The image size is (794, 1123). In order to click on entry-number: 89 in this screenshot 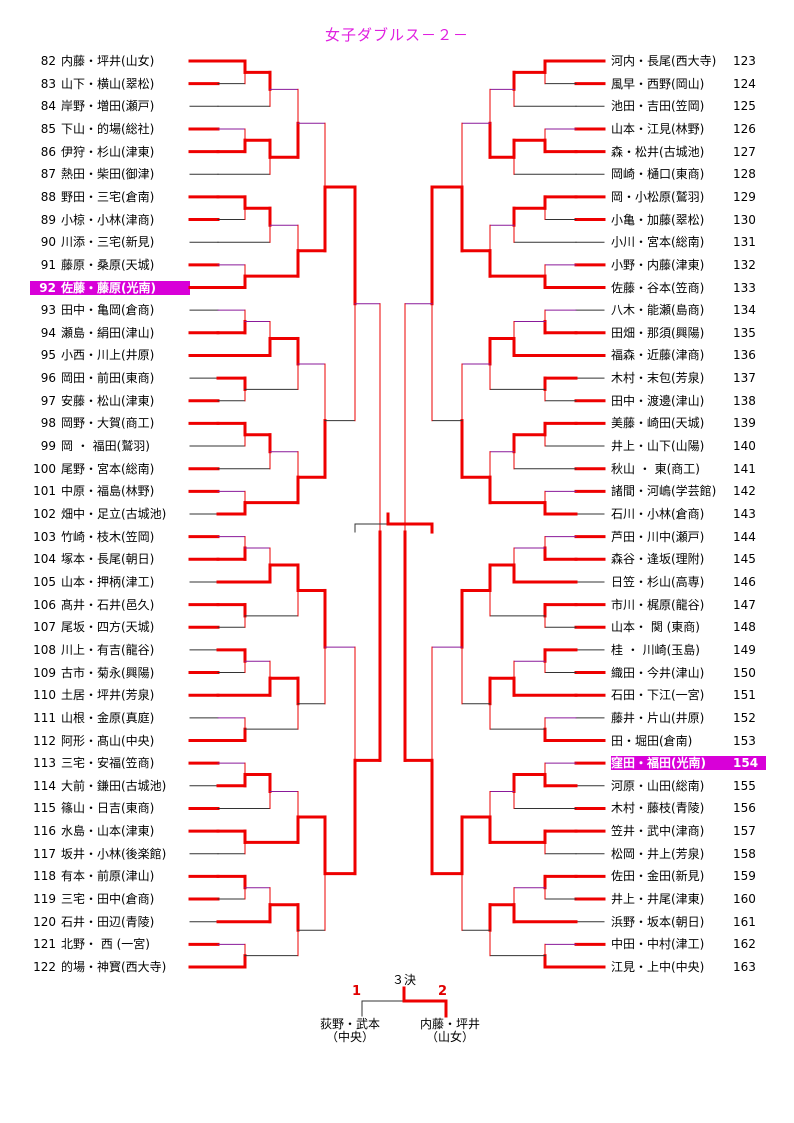, I will do `click(48, 219)`.